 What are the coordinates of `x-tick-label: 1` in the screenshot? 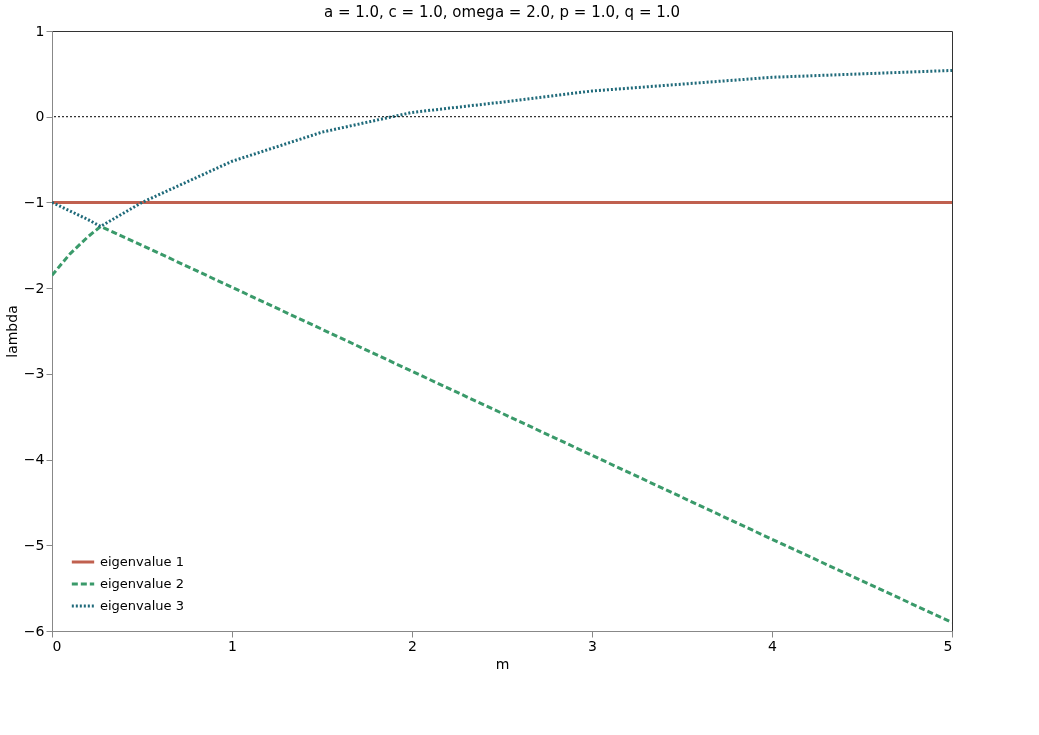 It's located at (232, 645).